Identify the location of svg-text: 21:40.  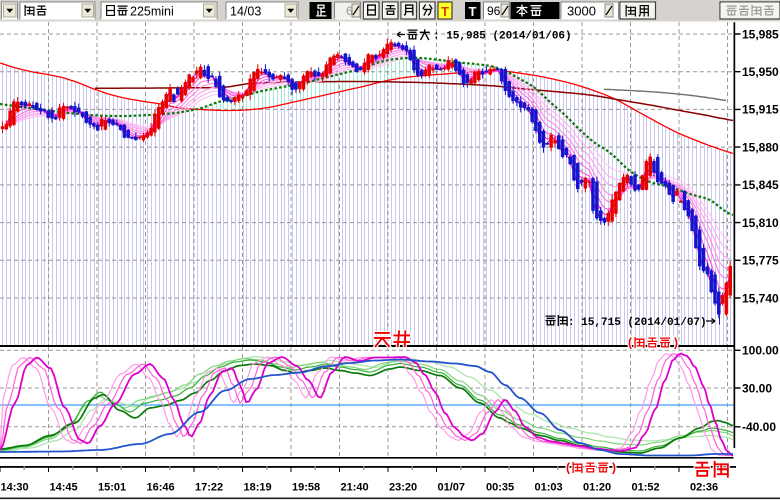
(355, 488).